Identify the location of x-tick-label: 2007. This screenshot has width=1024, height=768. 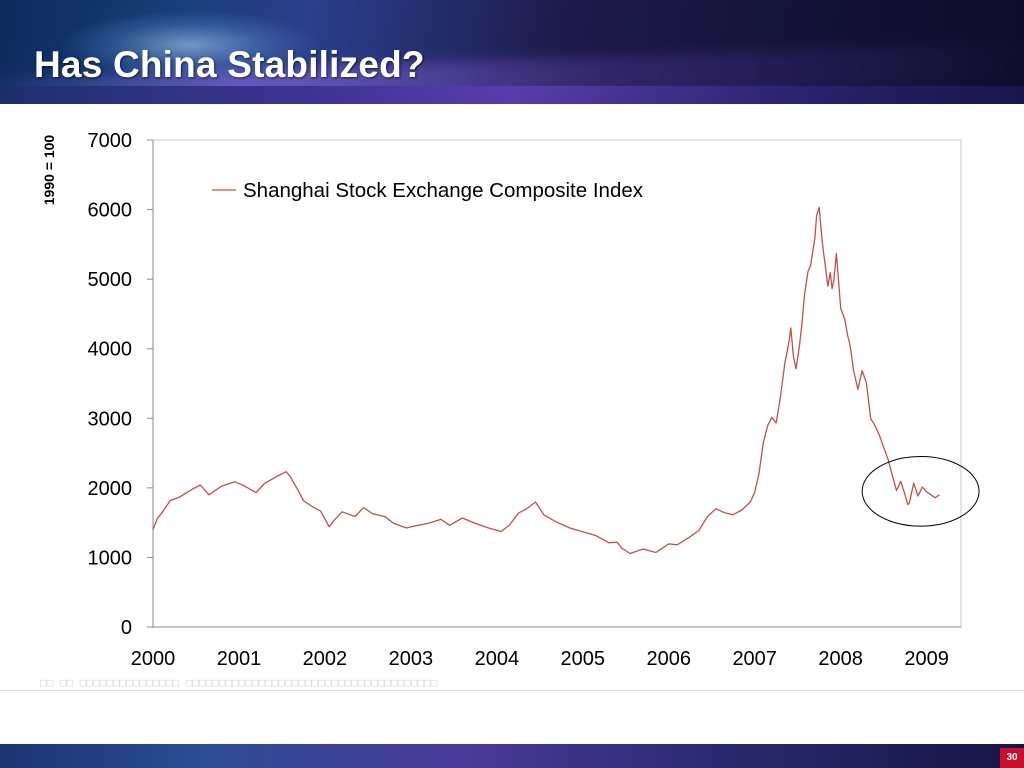
(754, 659).